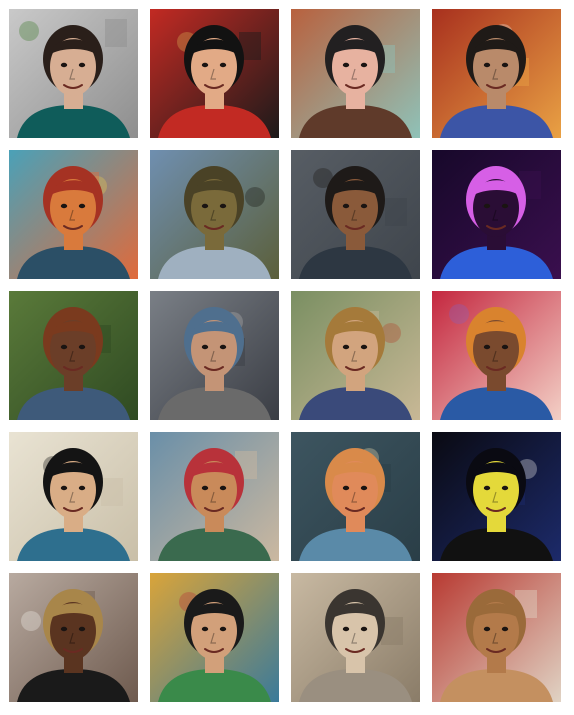  I want to click on portrait-3d-bearded-man-dark-bg, so click(355, 214).